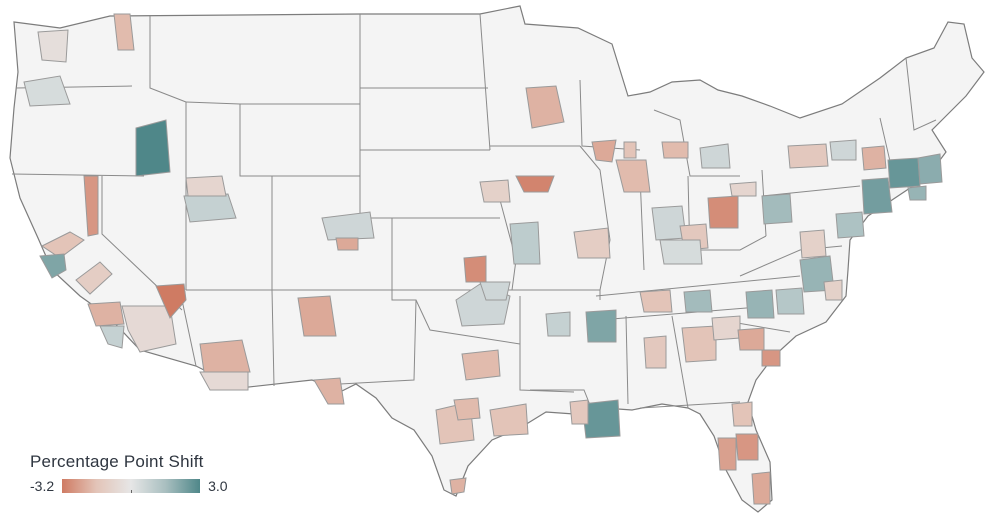 The width and height of the screenshot is (1000, 524). What do you see at coordinates (224, 381) in the screenshot?
I see `region-tucson` at bounding box center [224, 381].